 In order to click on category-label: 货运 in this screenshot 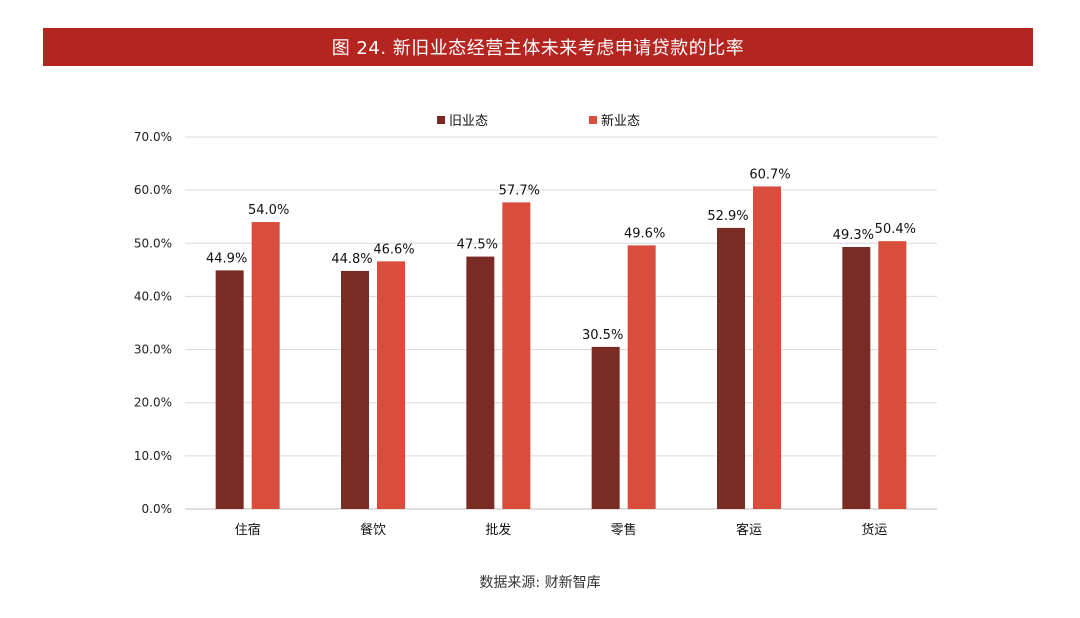, I will do `click(874, 530)`.